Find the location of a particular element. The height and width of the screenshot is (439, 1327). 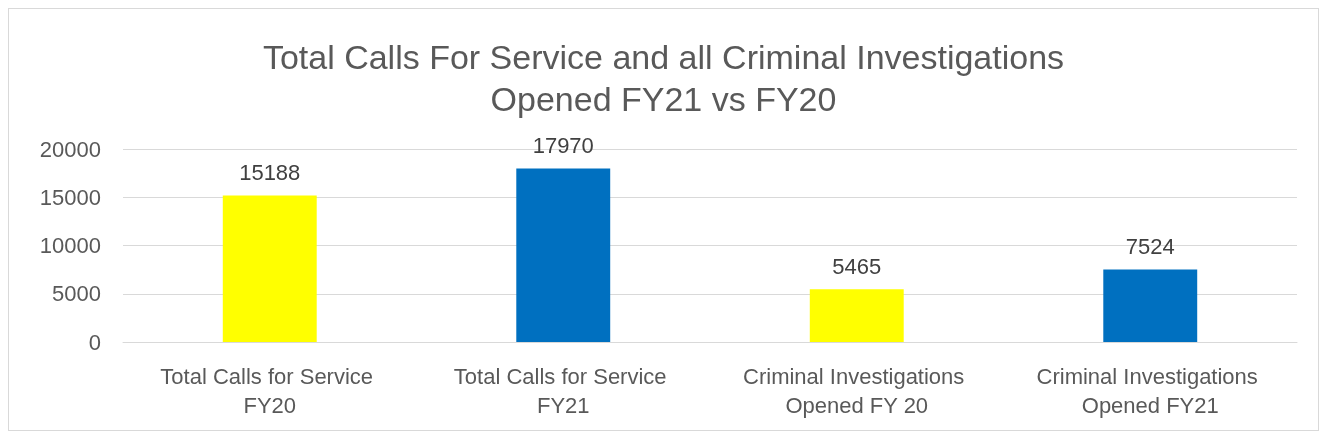

y-tick-label: 10000 is located at coordinates (70, 245).